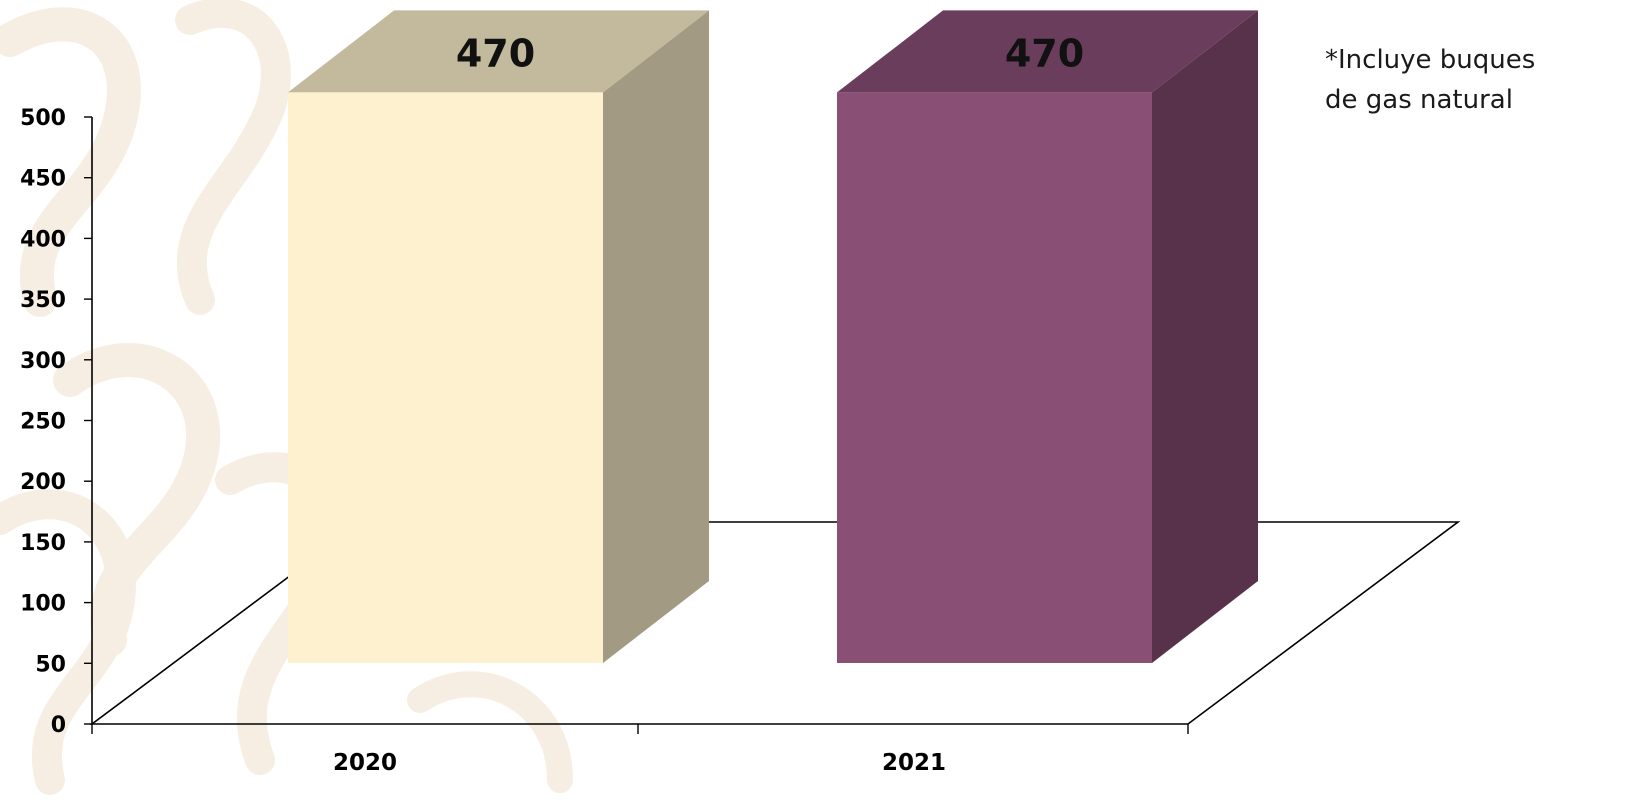  Describe the element at coordinates (1044, 53) in the screenshot. I see `data-label-2021: 470` at that location.